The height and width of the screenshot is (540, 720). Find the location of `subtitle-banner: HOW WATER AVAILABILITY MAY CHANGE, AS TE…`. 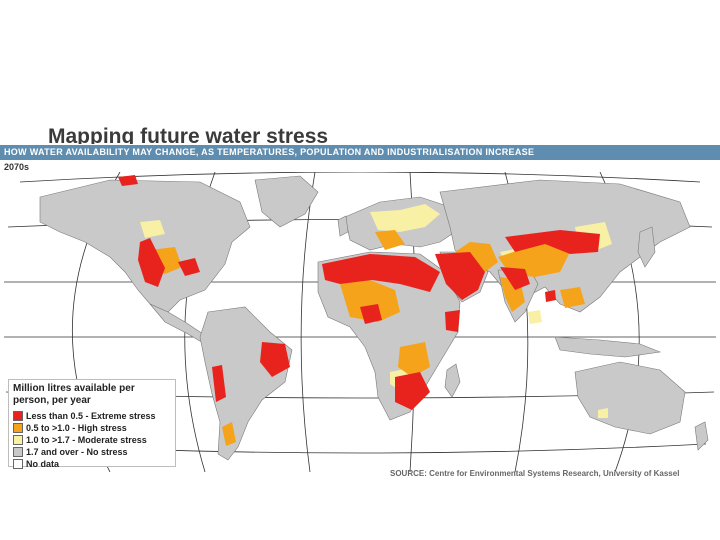

subtitle-banner: HOW WATER AVAILABILITY MAY CHANGE, AS TE… is located at coordinates (360, 152).